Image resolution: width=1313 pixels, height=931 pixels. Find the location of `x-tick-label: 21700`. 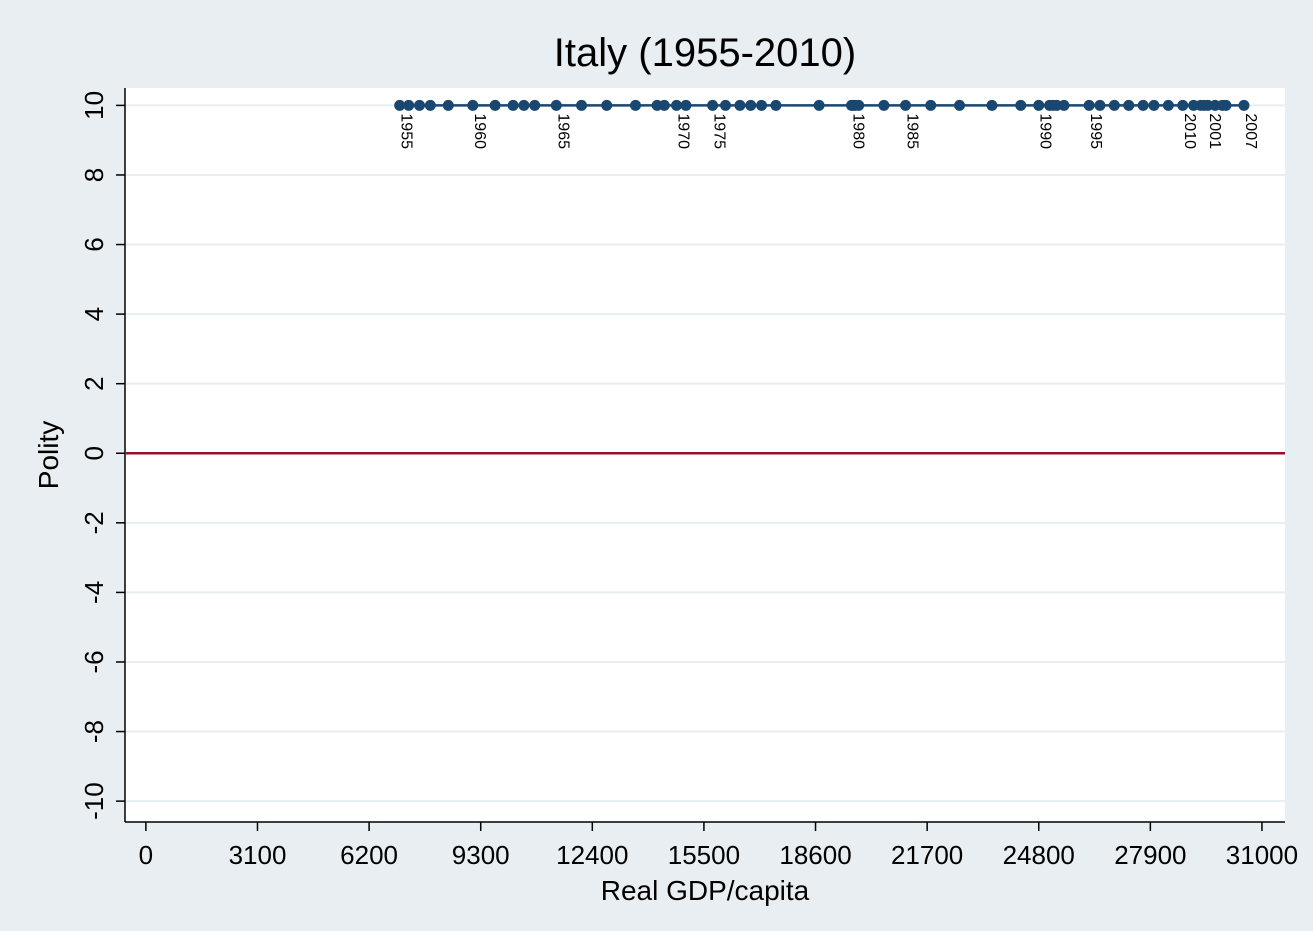

x-tick-label: 21700 is located at coordinates (927, 855).